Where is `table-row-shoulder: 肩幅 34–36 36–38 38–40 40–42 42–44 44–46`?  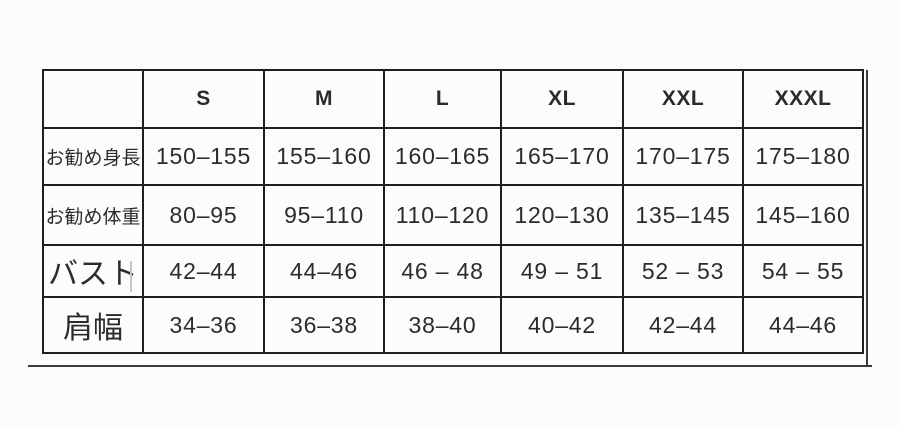 table-row-shoulder: 肩幅 34–36 36–38 38–40 40–42 42–44 44–46 is located at coordinates (453, 325).